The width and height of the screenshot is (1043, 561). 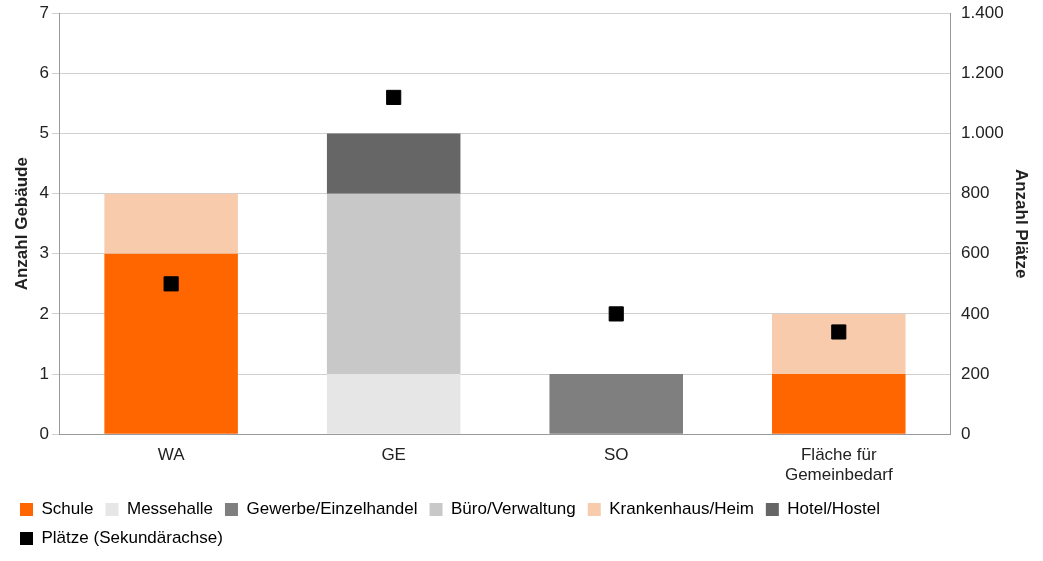 I want to click on x-tick-label: SO, so click(x=616, y=455).